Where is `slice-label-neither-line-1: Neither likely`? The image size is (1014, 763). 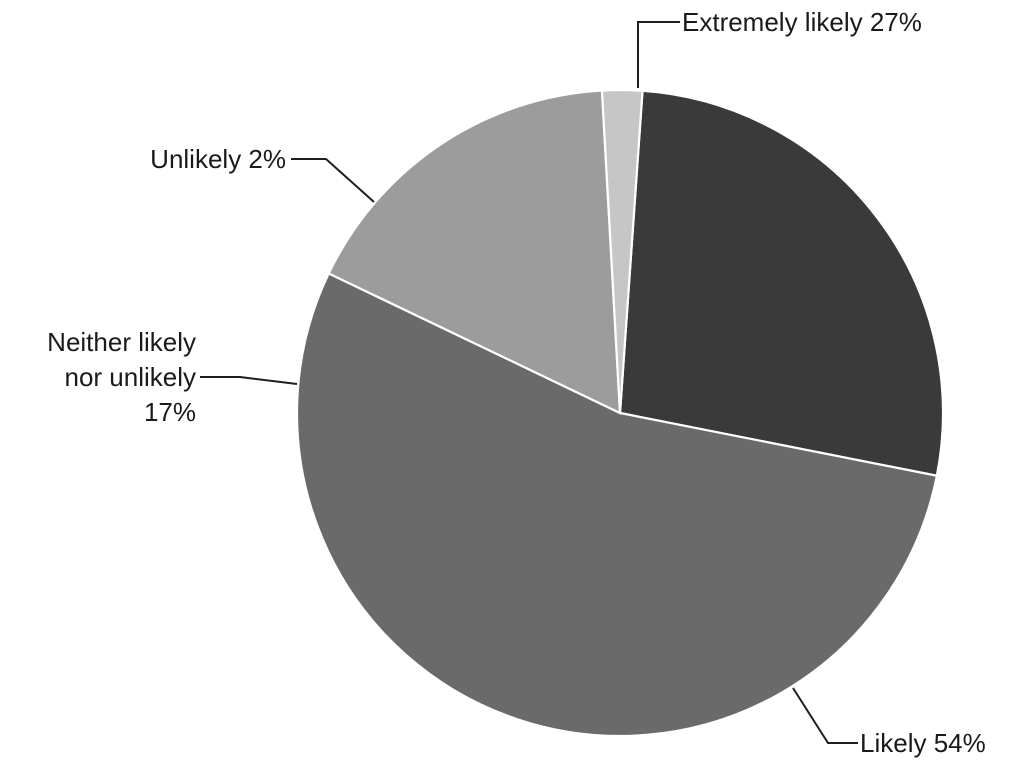 slice-label-neither-line-1: Neither likely is located at coordinates (121, 342).